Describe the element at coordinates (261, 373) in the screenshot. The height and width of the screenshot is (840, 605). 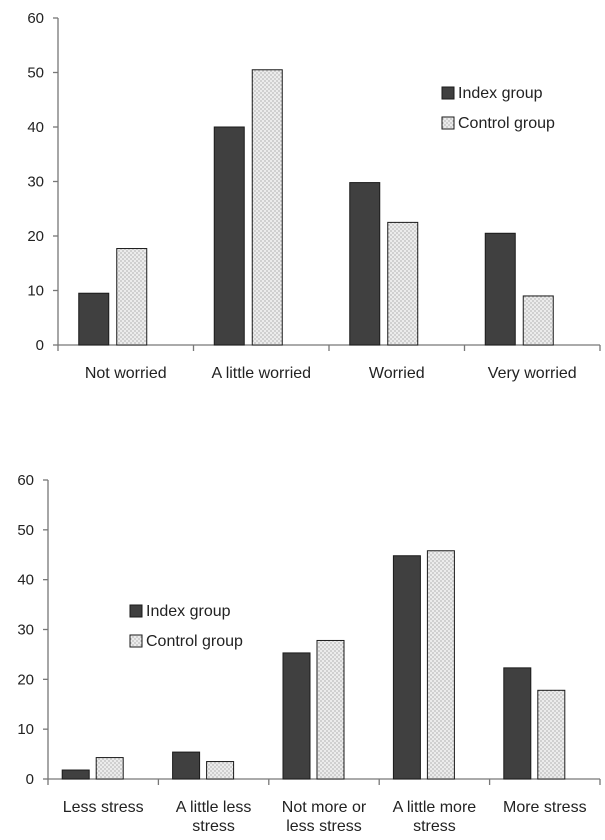
I see `x-category-label: A little worried` at that location.